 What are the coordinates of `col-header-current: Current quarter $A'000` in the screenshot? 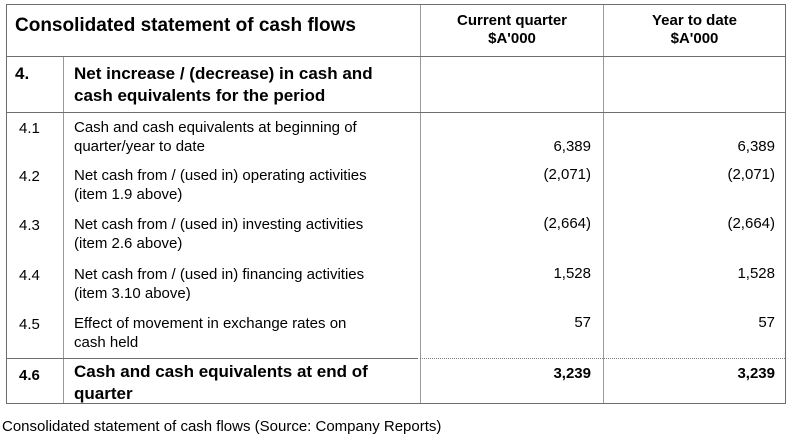 It's located at (512, 30).